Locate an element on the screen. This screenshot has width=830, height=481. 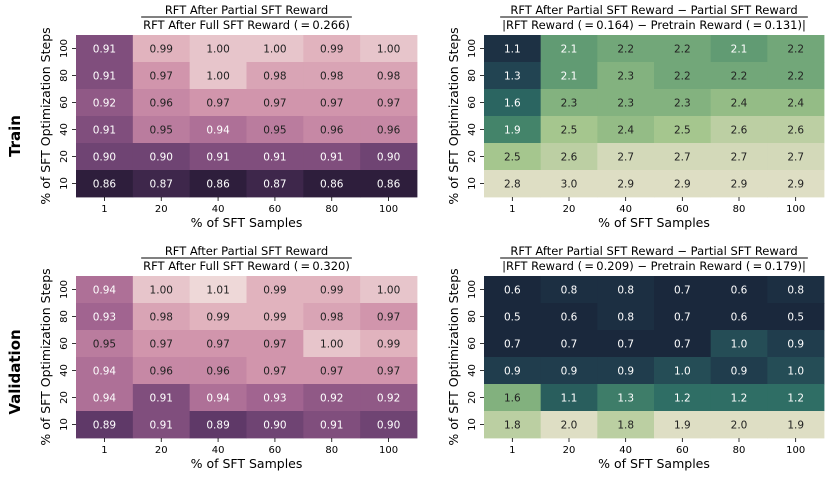
x-axis-label: % of SFT Samples is located at coordinates (247, 222).